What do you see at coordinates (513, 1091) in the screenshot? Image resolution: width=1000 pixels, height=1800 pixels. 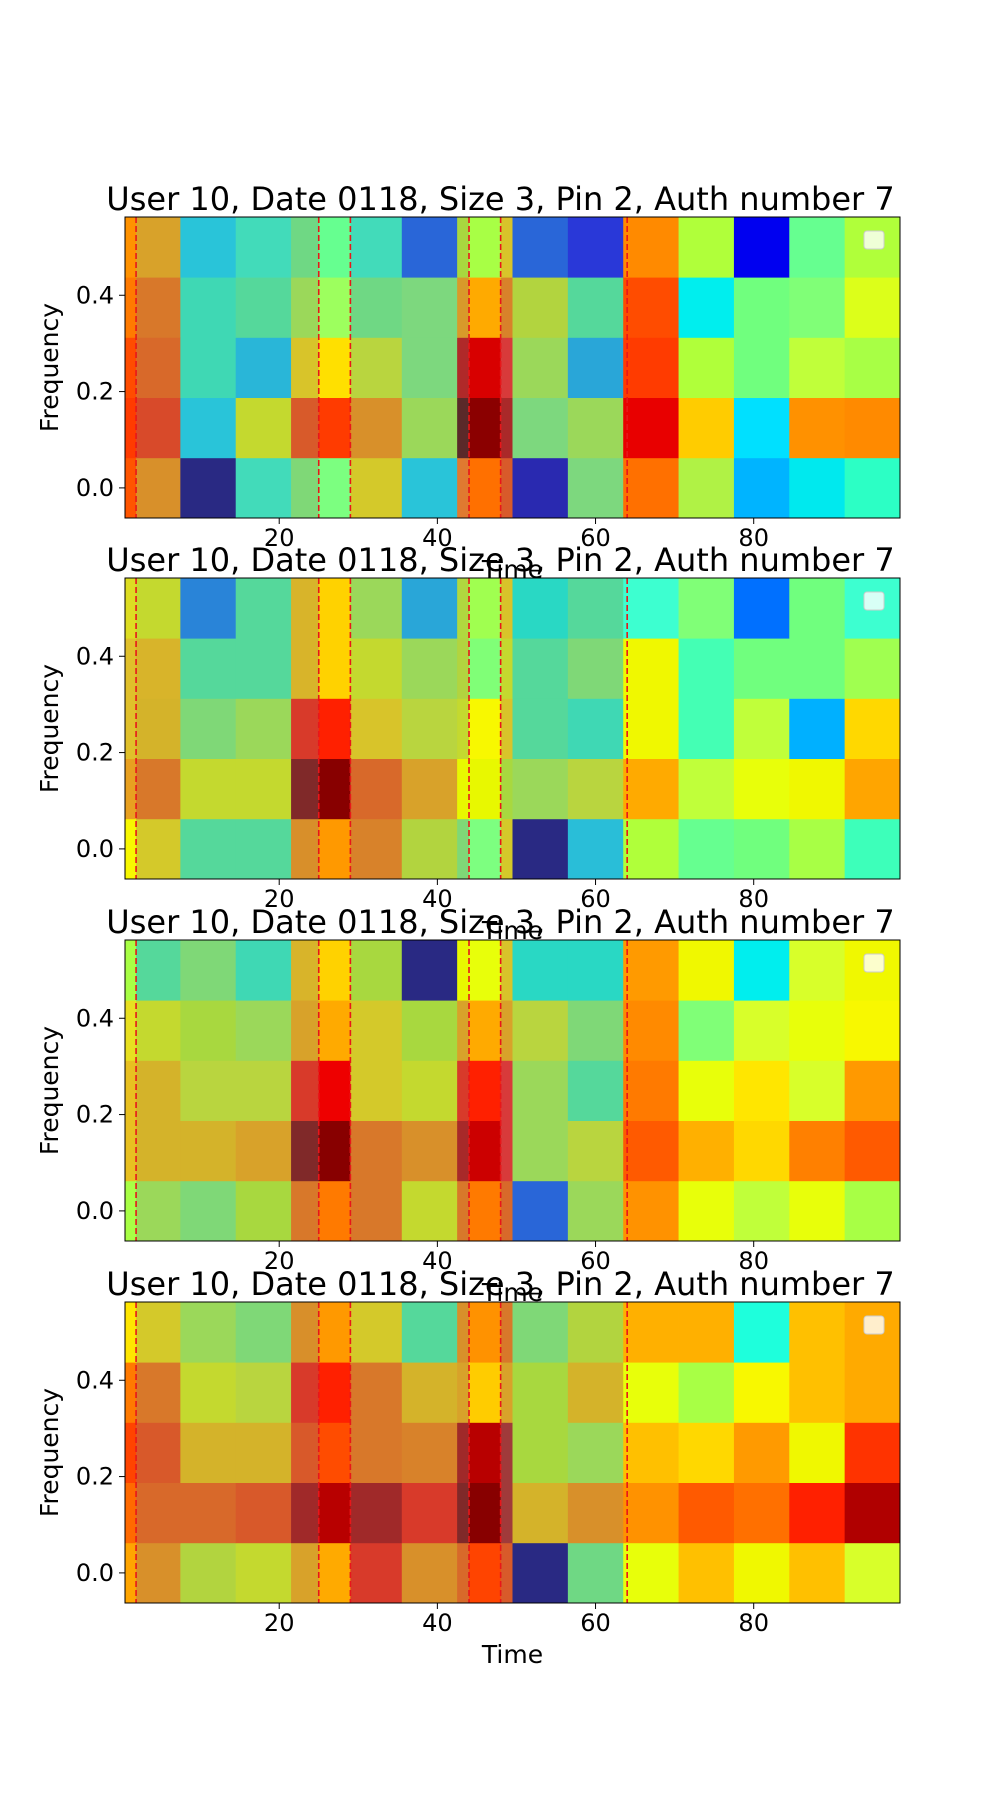 I see `heatmap-cells` at bounding box center [513, 1091].